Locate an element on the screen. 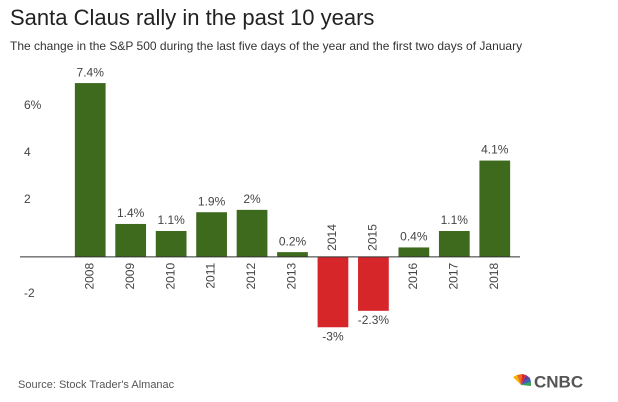 The image size is (618, 402). value-label: 0.4% is located at coordinates (414, 237).